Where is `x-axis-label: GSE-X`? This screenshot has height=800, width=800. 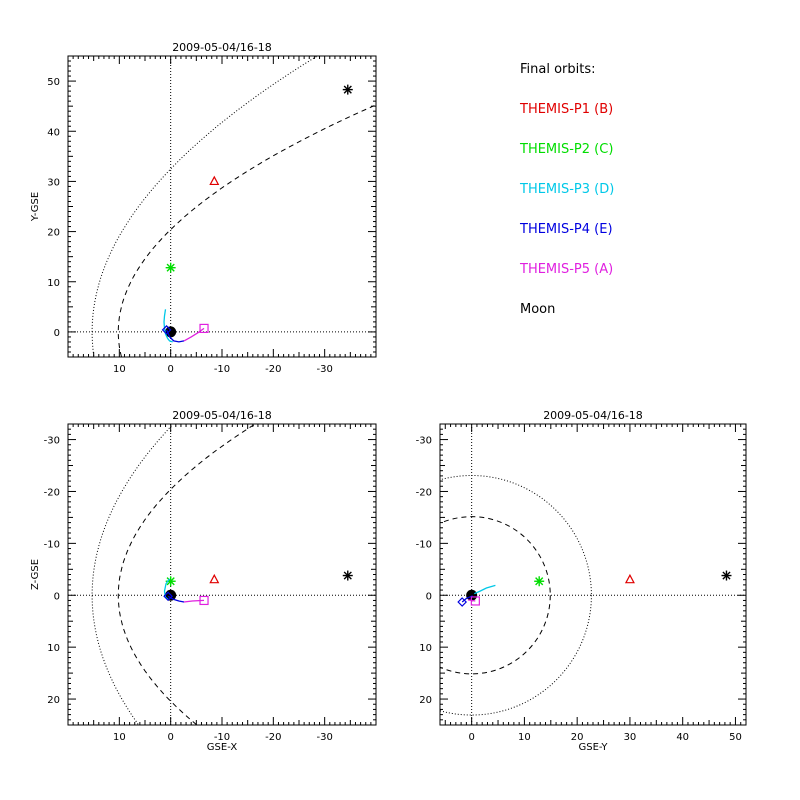 x-axis-label: GSE-X is located at coordinates (222, 747).